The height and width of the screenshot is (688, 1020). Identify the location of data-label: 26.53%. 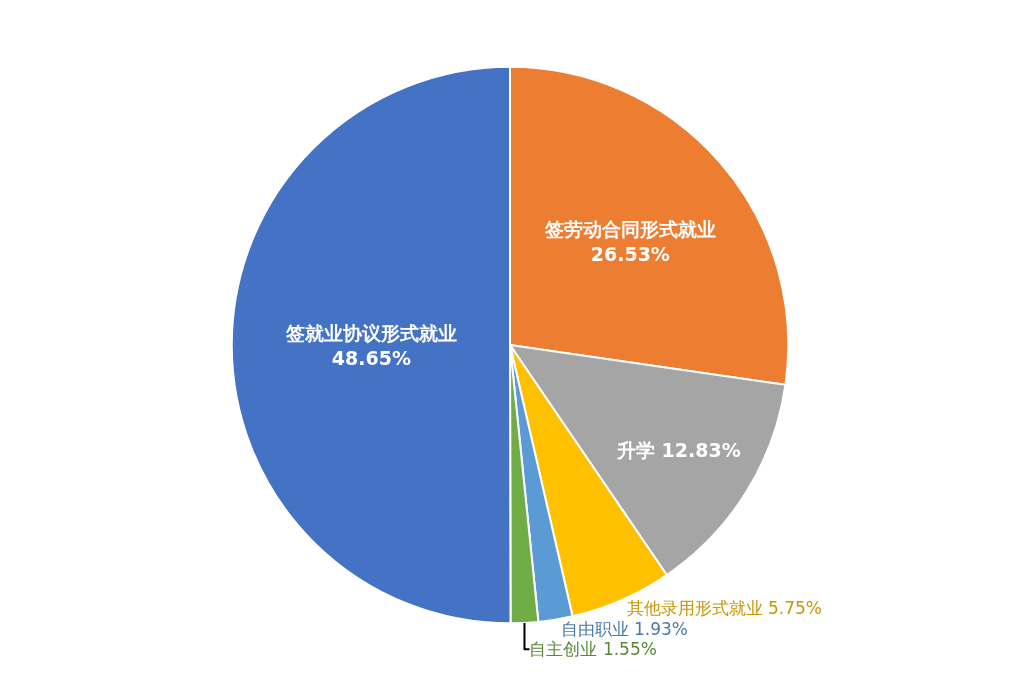
(630, 253).